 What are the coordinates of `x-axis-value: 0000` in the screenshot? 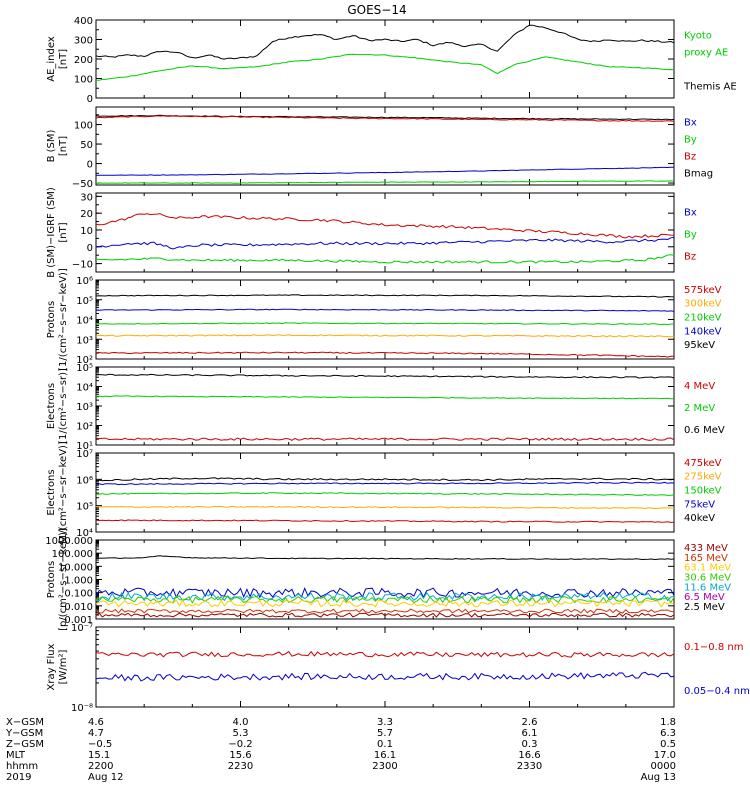 It's located at (663, 766).